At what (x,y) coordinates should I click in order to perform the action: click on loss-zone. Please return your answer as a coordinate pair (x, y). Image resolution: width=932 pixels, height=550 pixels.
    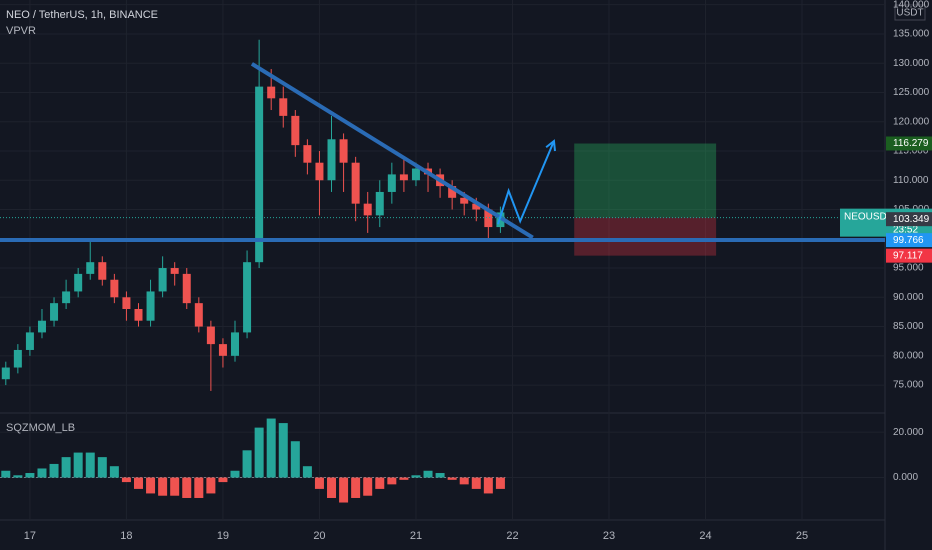
    Looking at the image, I should click on (645, 236).